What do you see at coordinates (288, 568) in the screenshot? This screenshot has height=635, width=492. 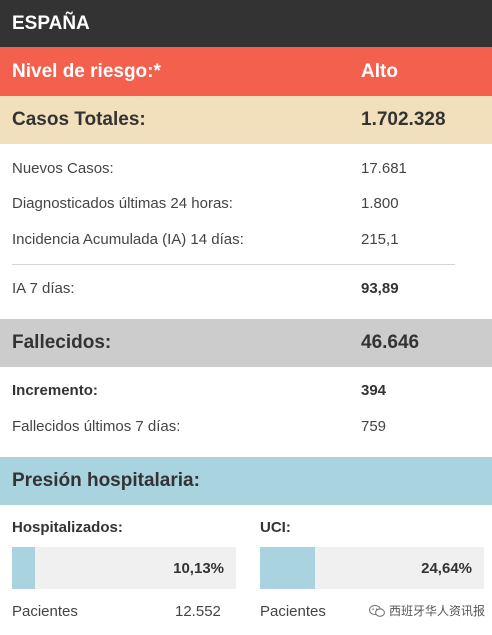 I see `icu-progress-fill` at bounding box center [288, 568].